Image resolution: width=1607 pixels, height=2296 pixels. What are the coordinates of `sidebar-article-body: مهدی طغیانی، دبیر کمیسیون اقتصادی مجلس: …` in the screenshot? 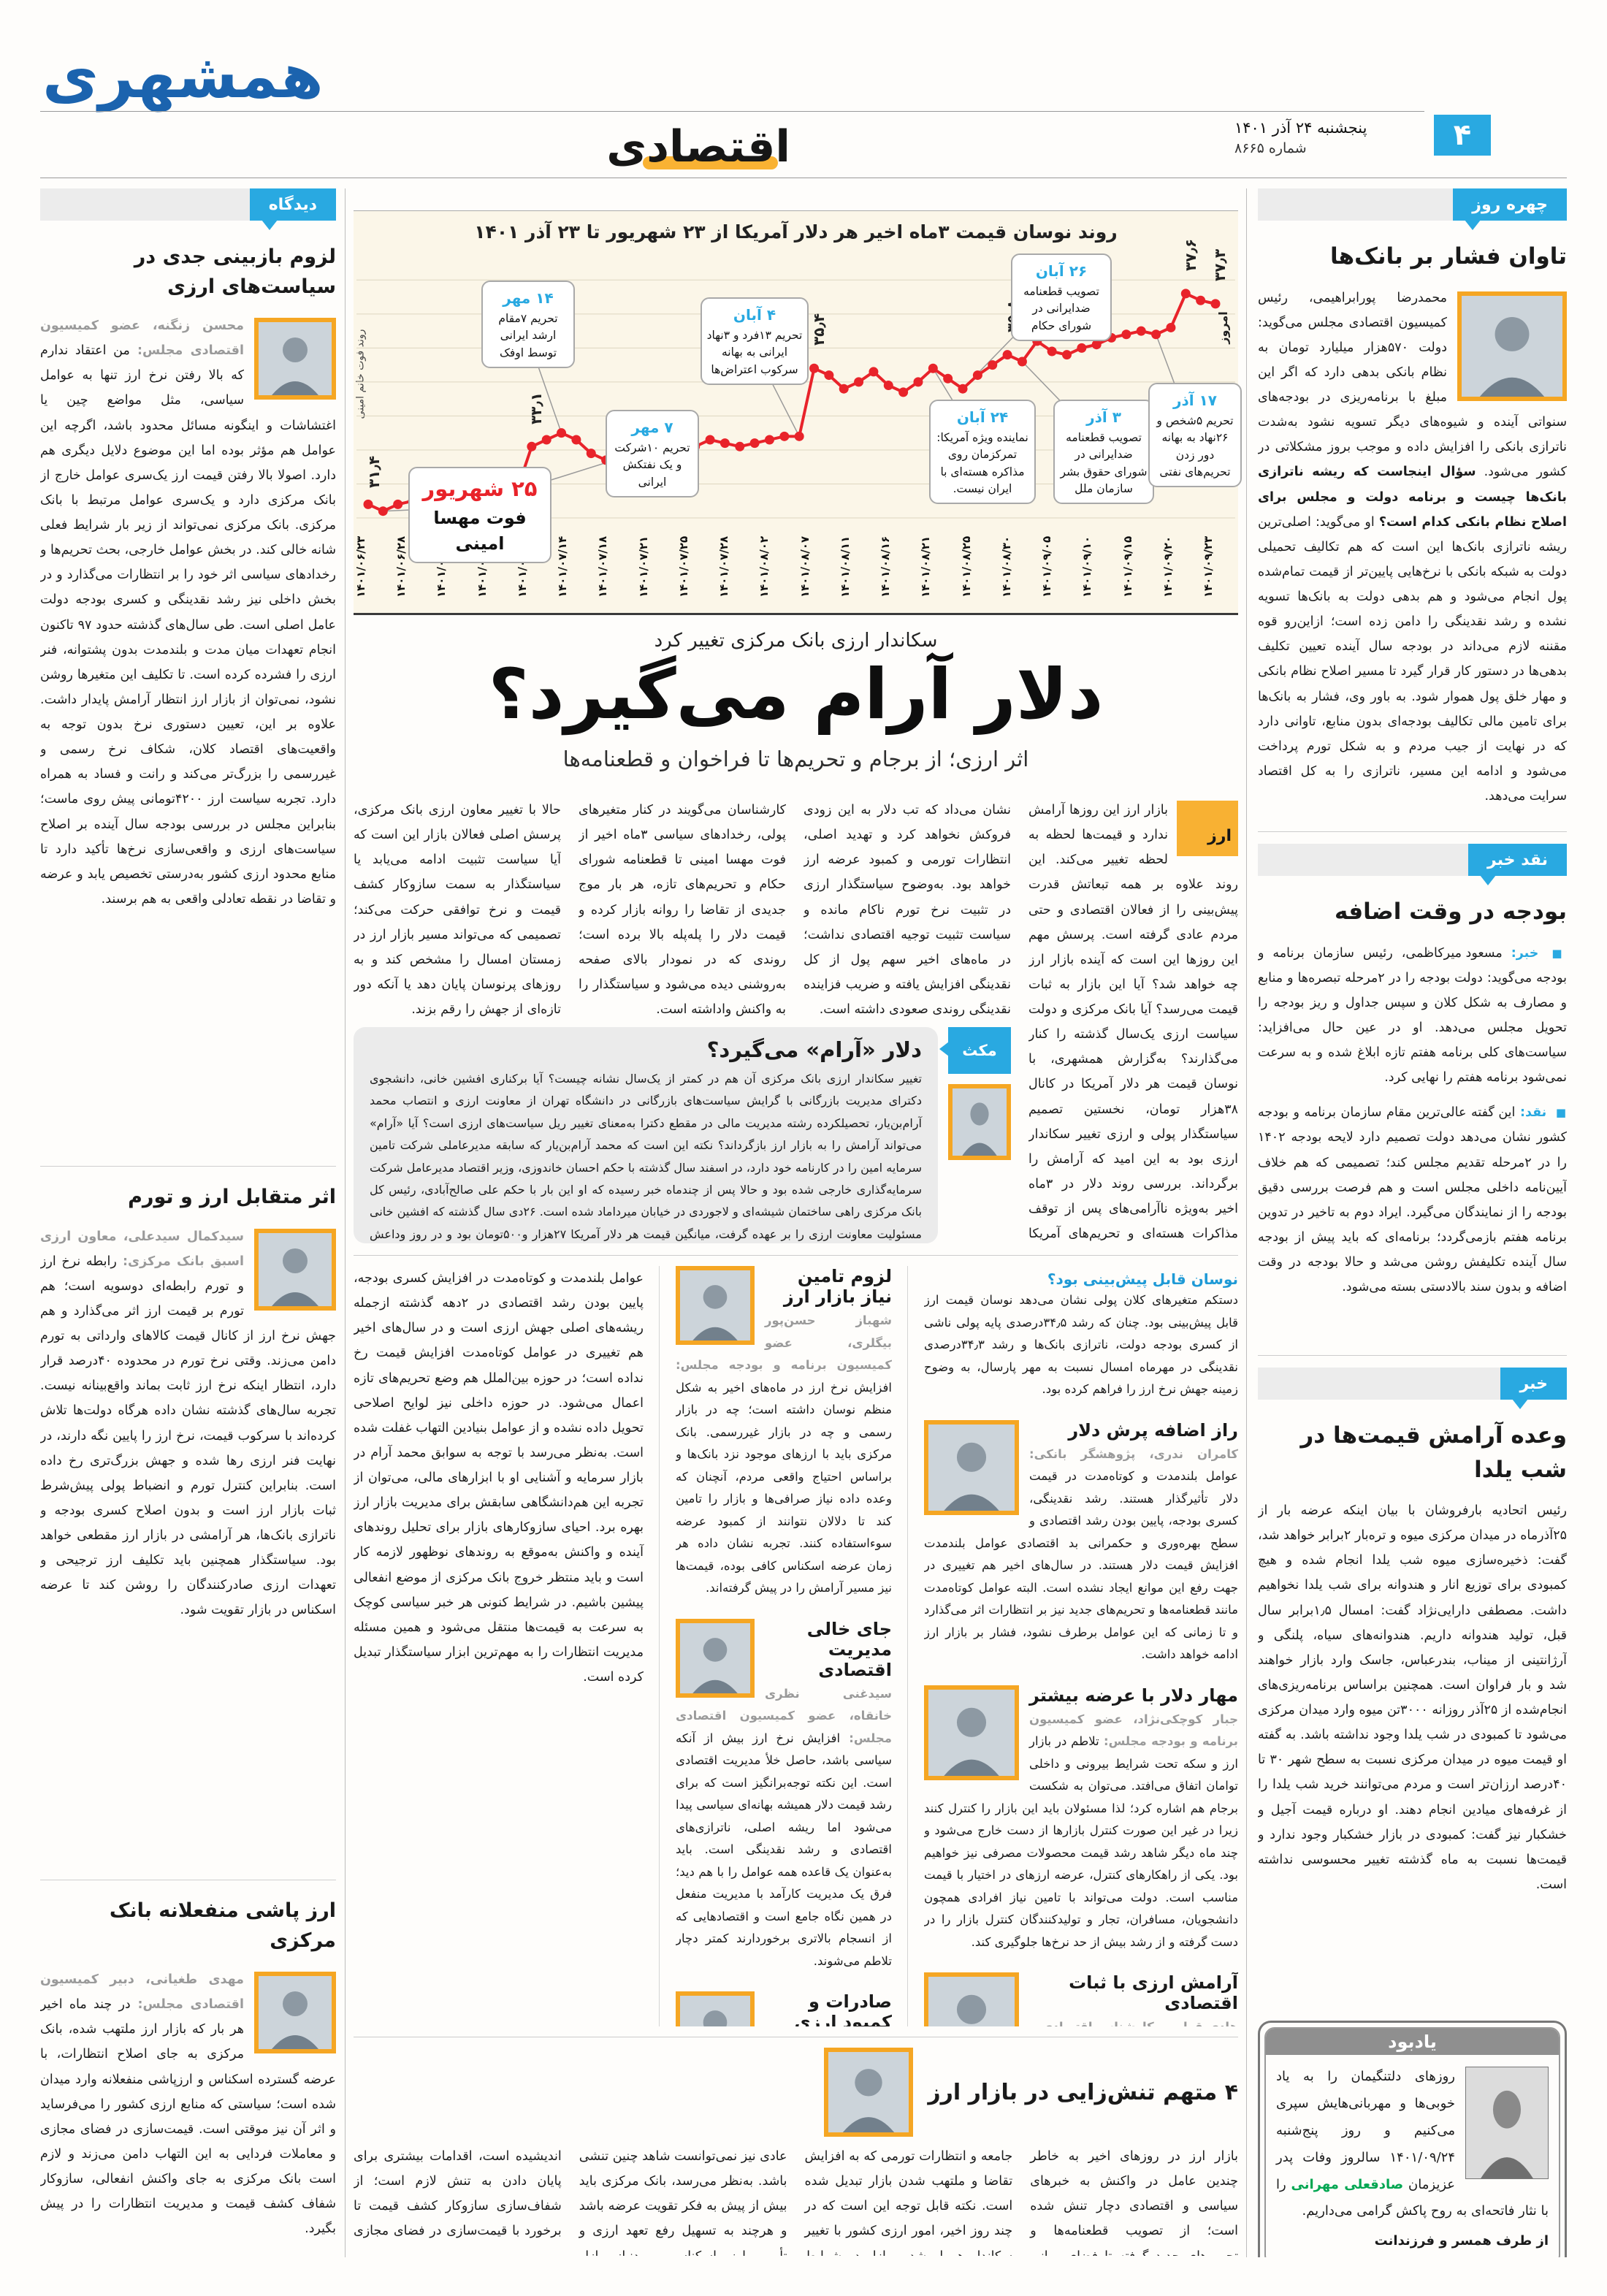 It's located at (188, 2104).